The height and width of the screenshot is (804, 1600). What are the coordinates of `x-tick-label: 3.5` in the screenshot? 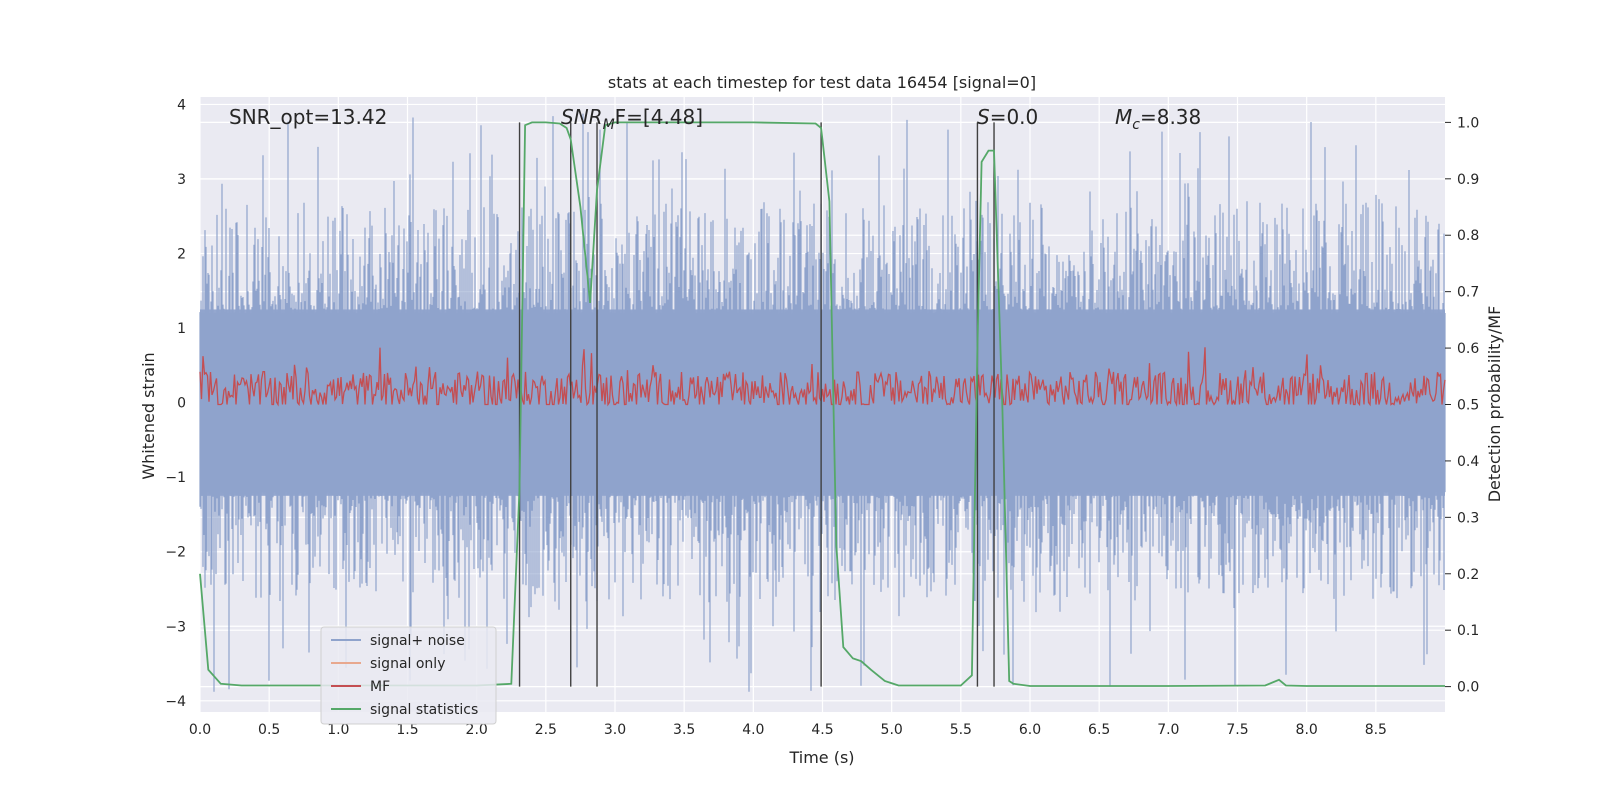 It's located at (684, 730).